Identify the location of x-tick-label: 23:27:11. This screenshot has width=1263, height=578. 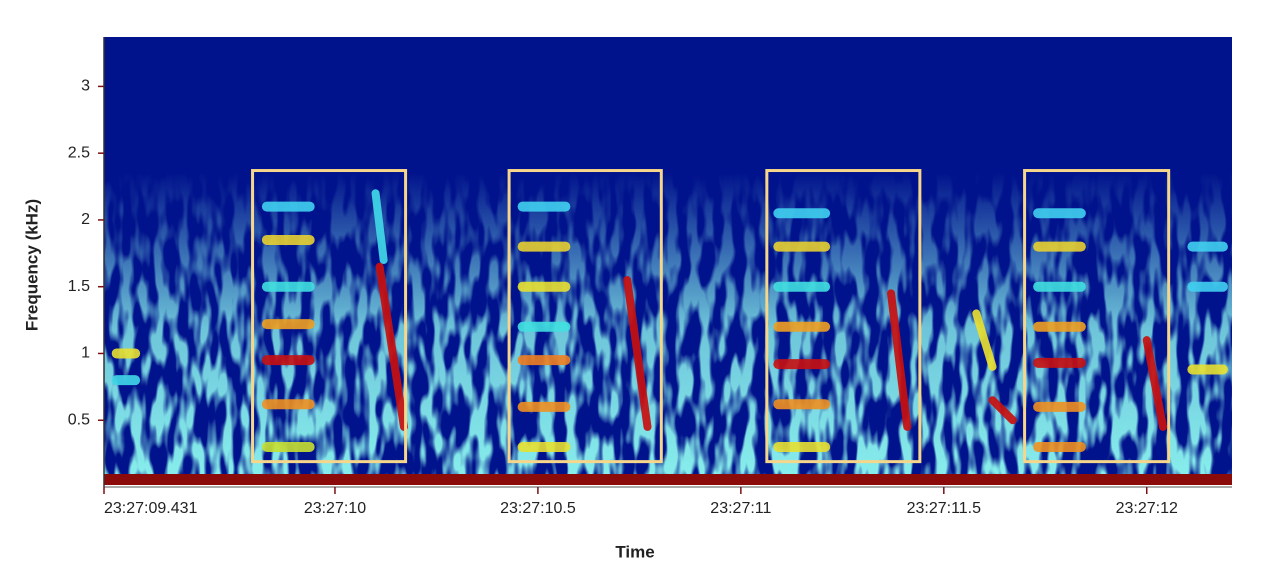
(740, 508).